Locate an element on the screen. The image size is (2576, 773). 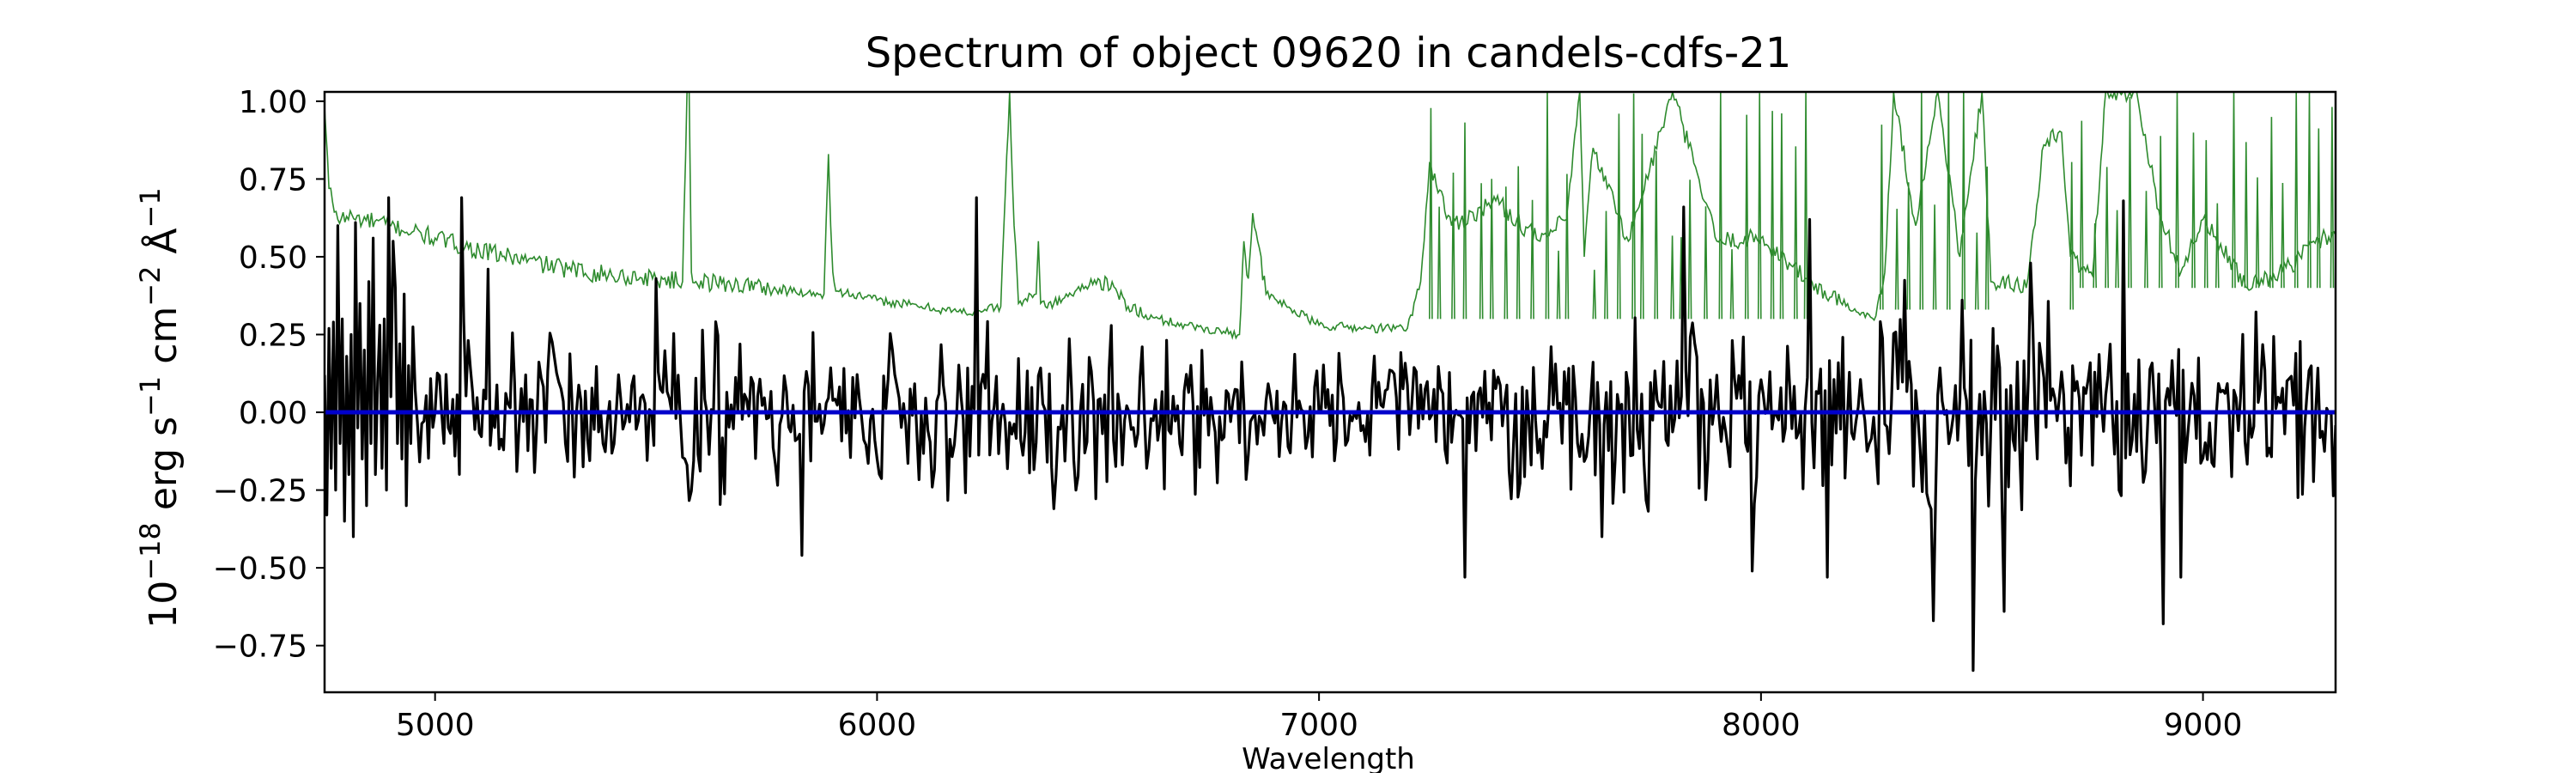
y-axis-label-part-7: −1 is located at coordinates (150, 207).